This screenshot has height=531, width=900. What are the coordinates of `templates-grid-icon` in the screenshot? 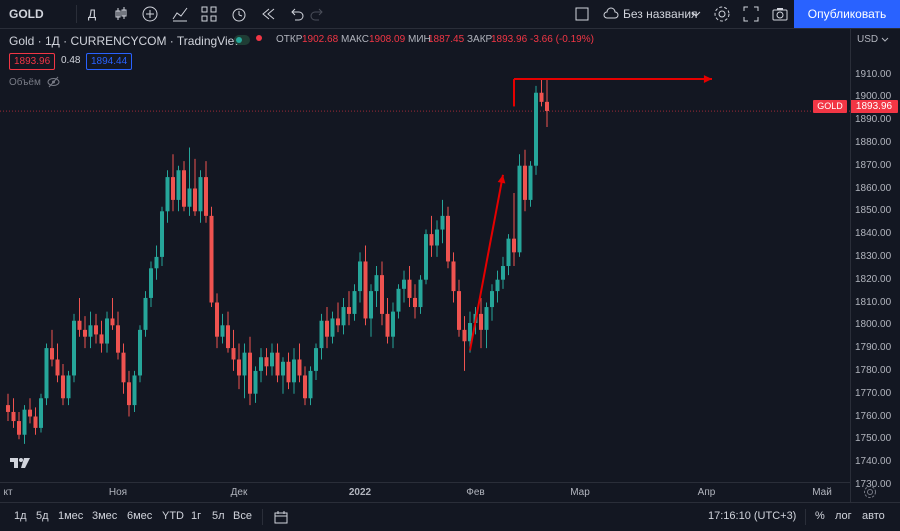 It's located at (209, 14).